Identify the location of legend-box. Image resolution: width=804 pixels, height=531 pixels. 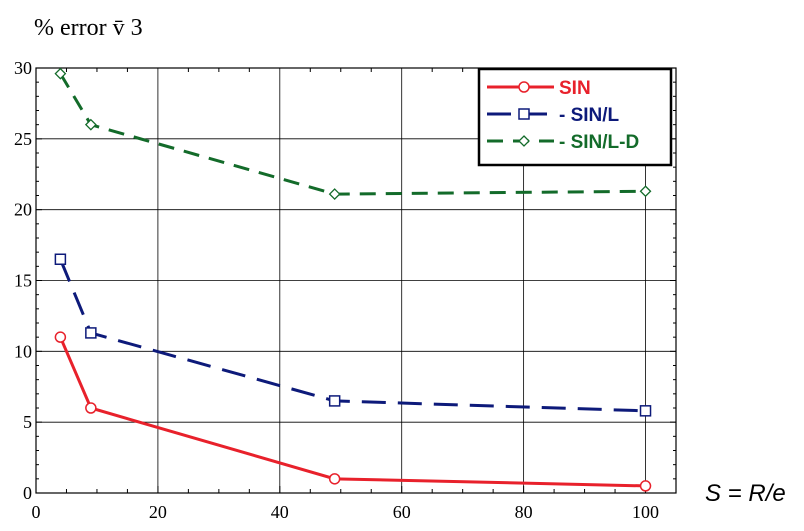
(575, 117).